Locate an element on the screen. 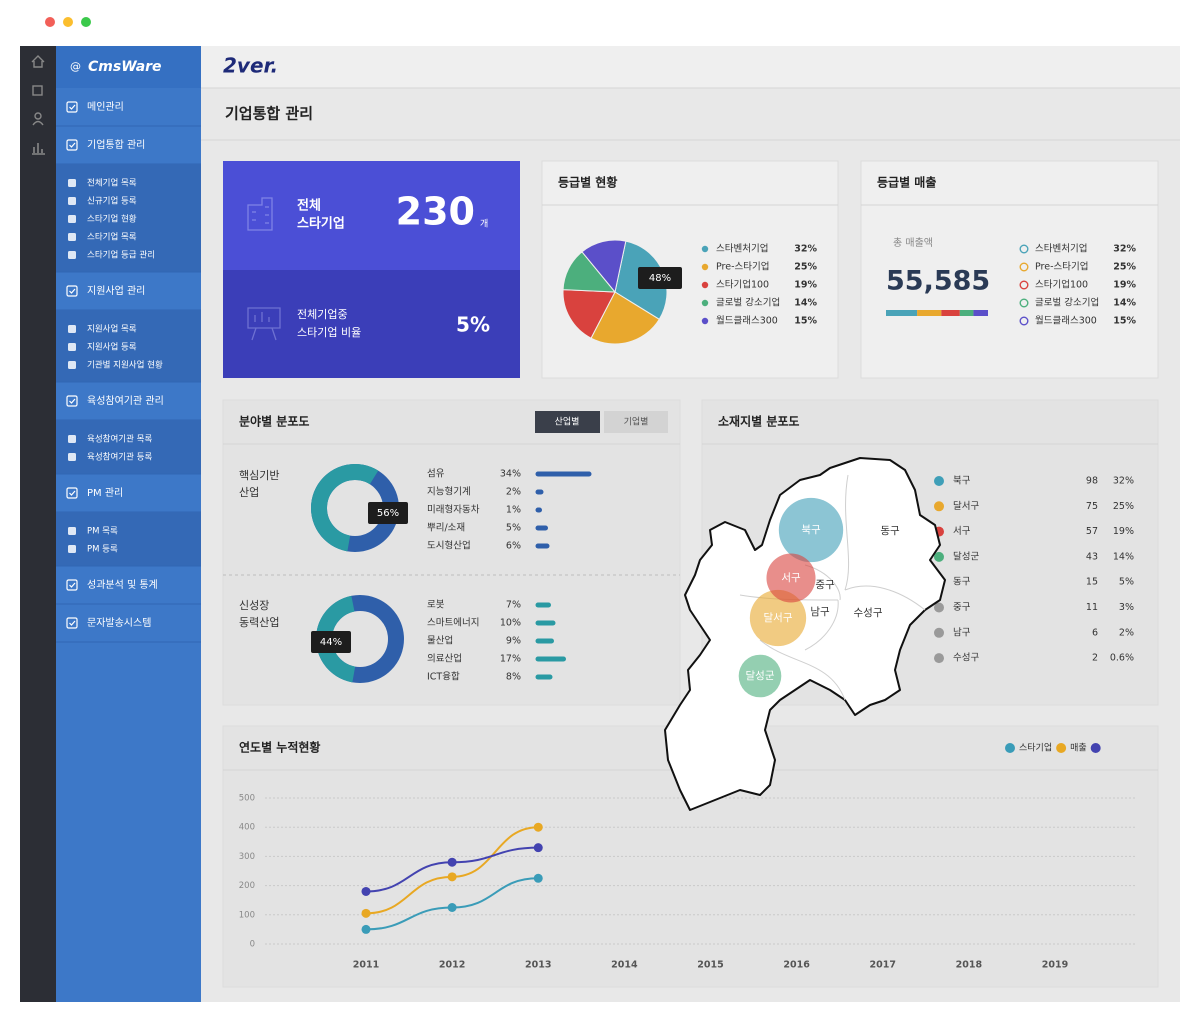 The height and width of the screenshot is (1036, 1200). region-name: 수성구 is located at coordinates (966, 658).